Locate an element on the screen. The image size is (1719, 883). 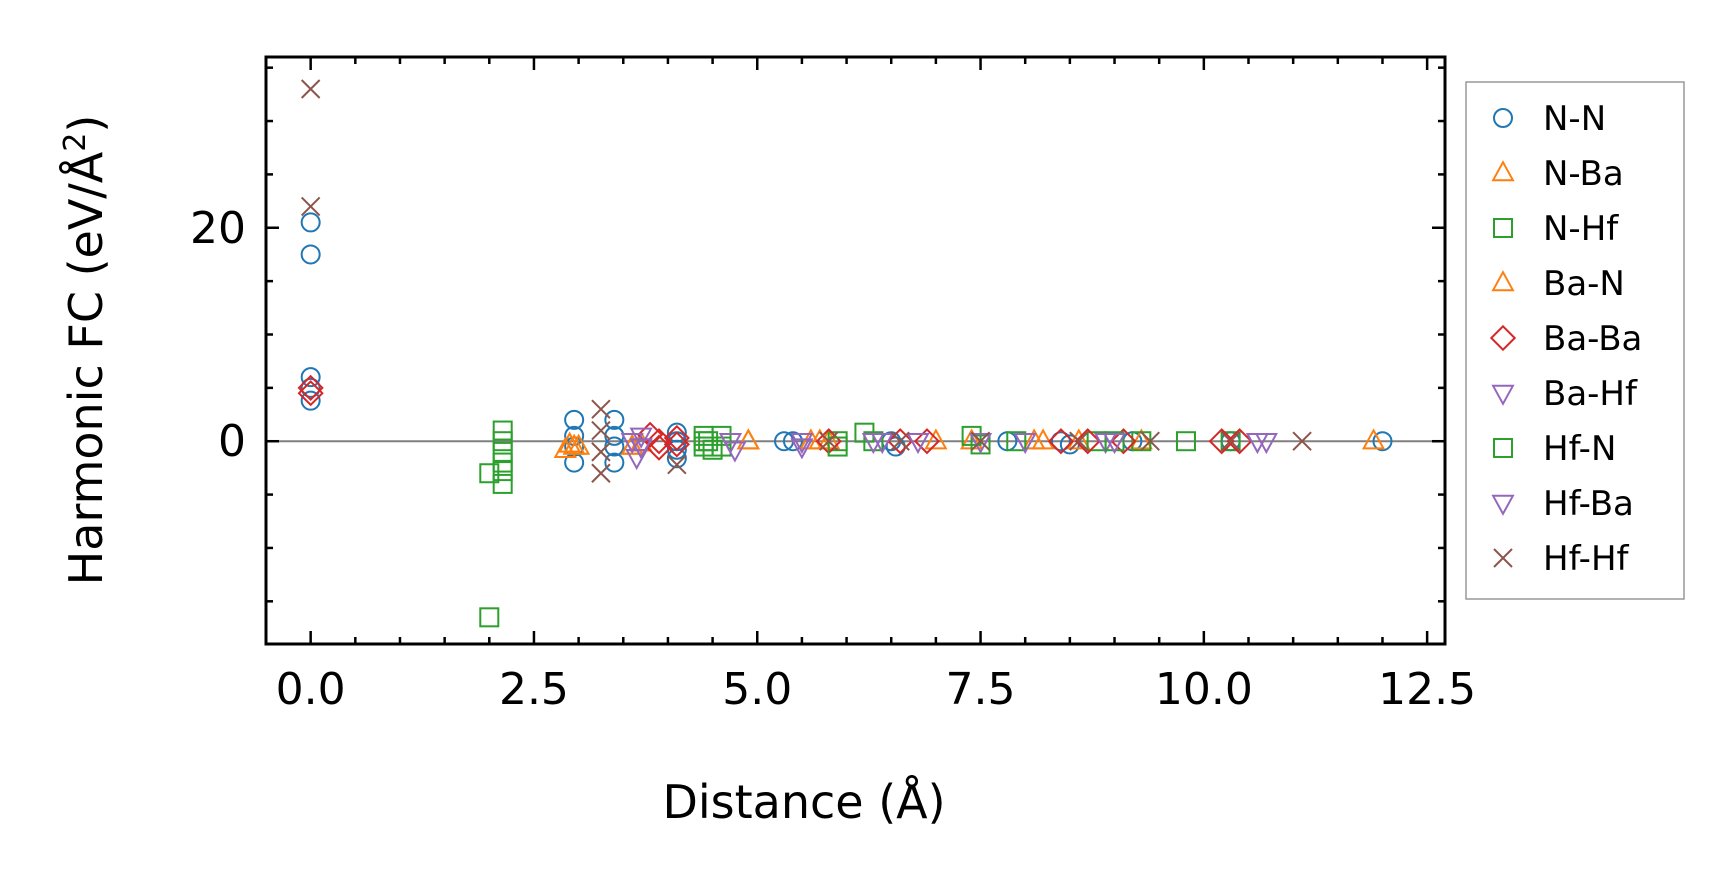
legend-item: N-Ba is located at coordinates (1557, 174).